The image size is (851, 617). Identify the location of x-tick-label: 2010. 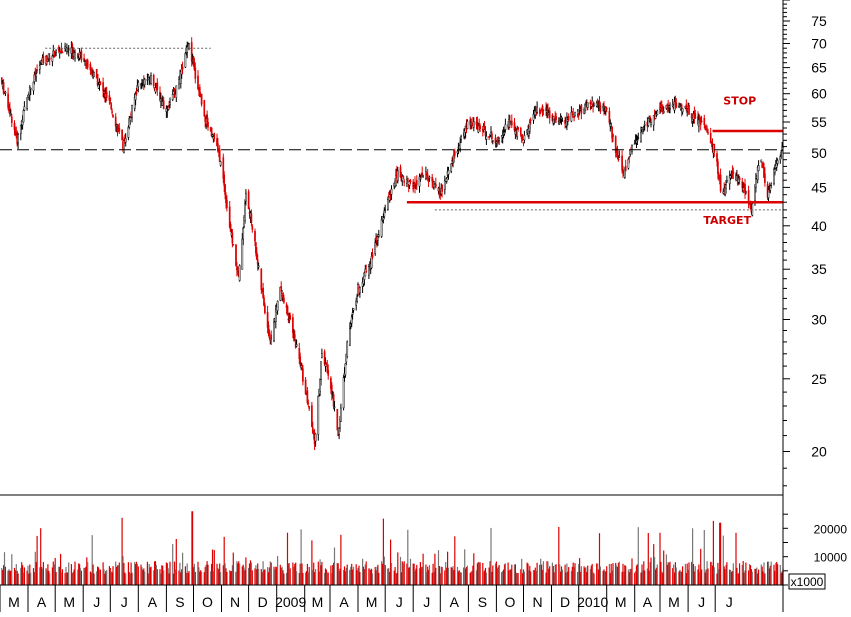
(592, 602).